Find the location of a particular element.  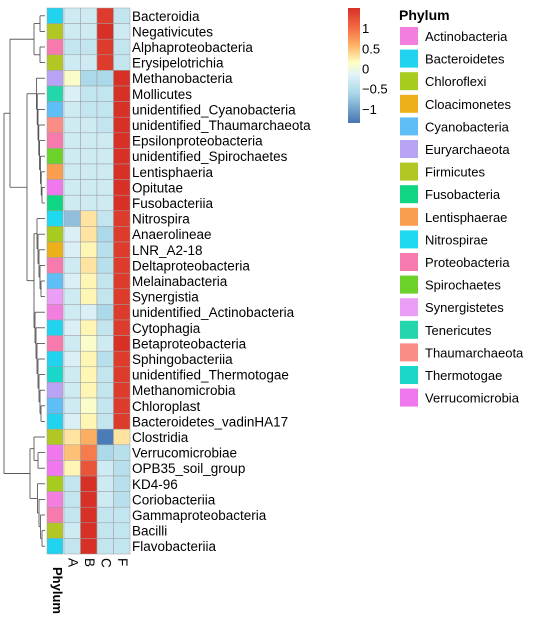

row-label: Deltaproteobacteria is located at coordinates (191, 265).